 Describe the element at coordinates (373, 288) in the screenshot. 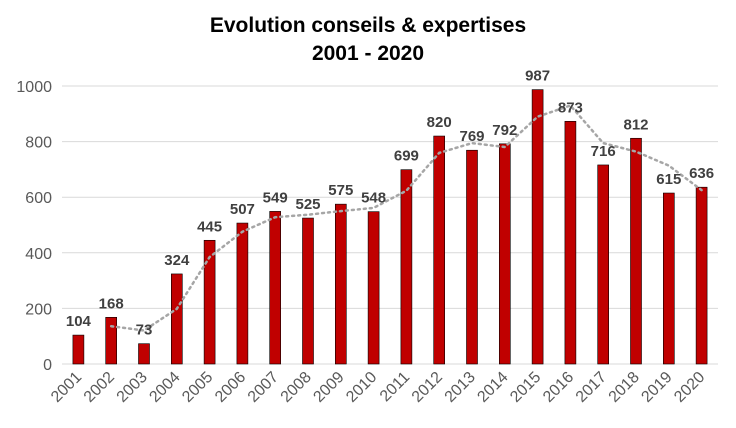

I see `bar-2010` at that location.